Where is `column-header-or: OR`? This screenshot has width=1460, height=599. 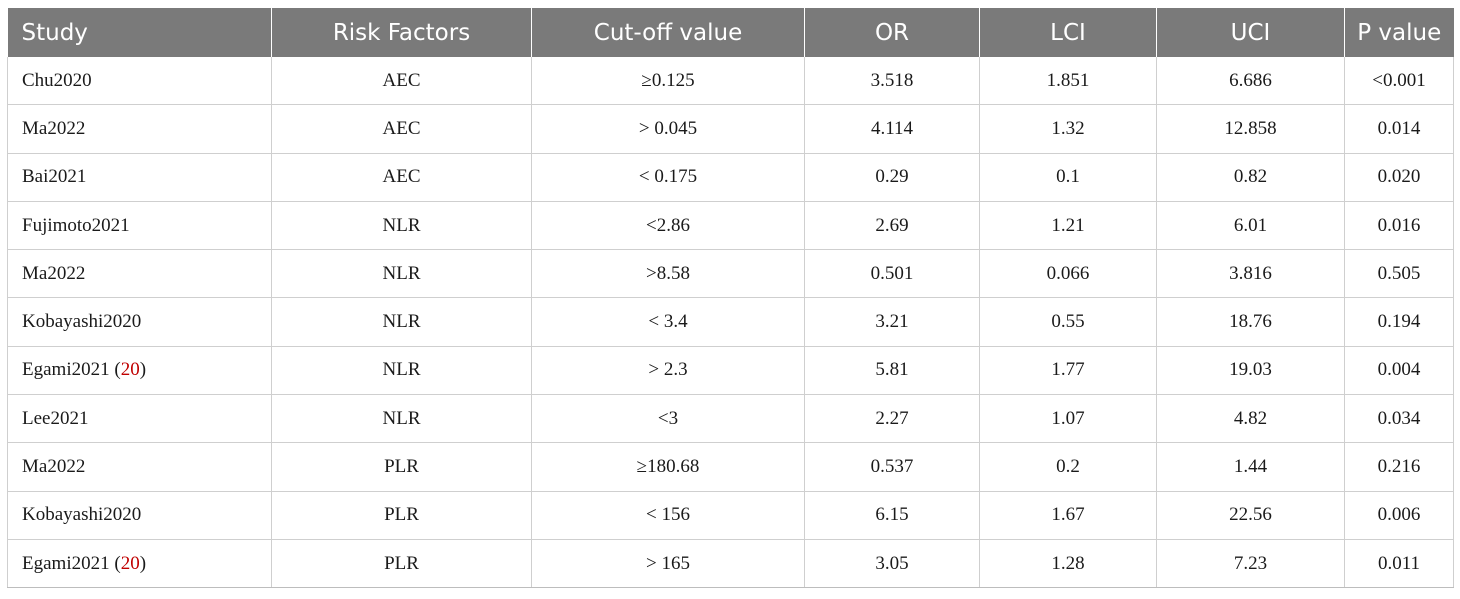 column-header-or: OR is located at coordinates (892, 32).